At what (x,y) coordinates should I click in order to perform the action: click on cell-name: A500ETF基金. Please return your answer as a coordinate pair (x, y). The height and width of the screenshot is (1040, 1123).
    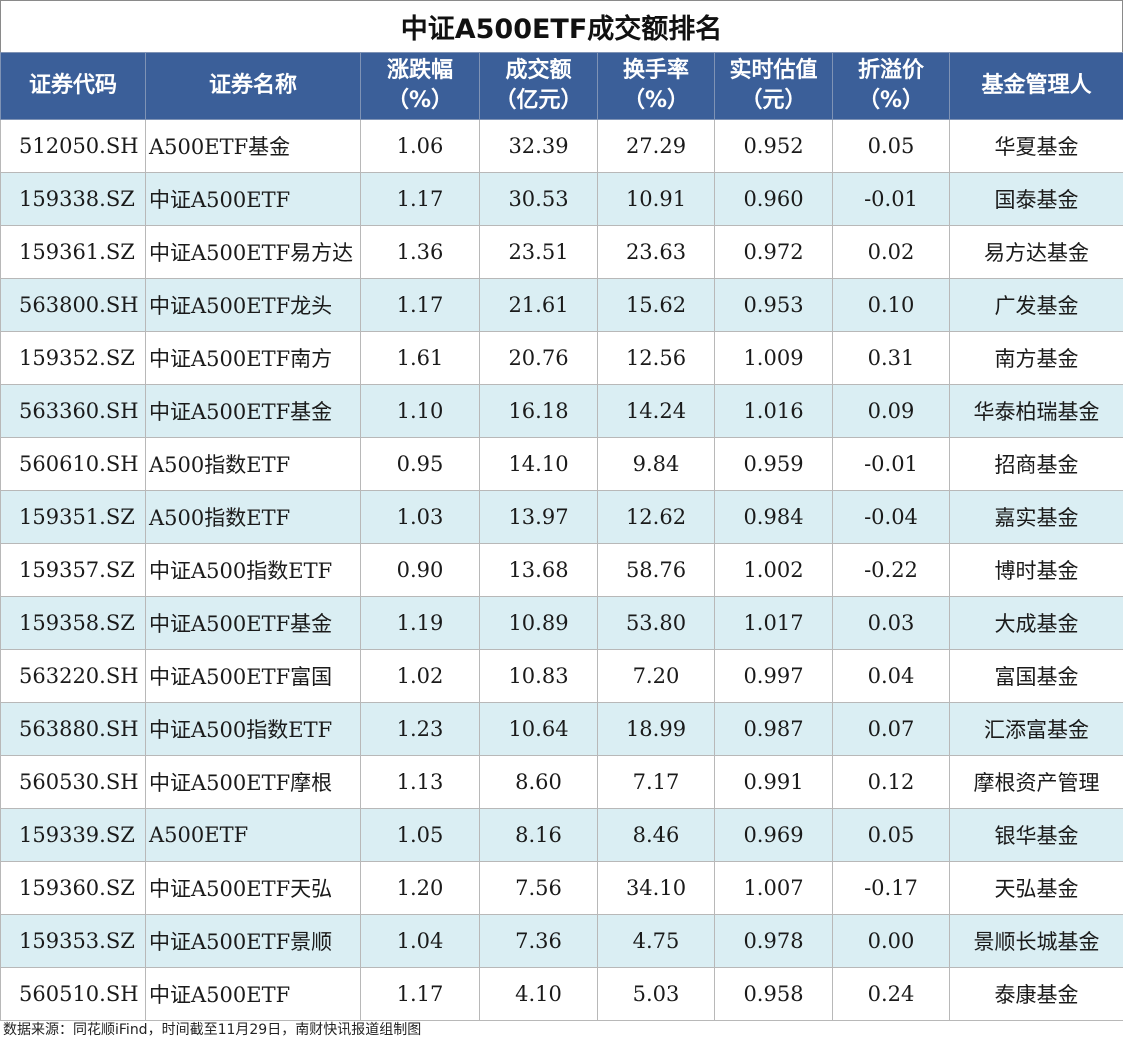
    Looking at the image, I should click on (253, 146).